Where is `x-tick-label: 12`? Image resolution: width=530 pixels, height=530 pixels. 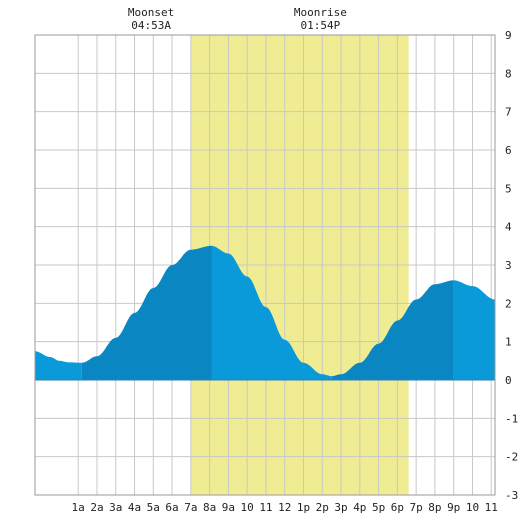 x-tick-label: 12 is located at coordinates (284, 507).